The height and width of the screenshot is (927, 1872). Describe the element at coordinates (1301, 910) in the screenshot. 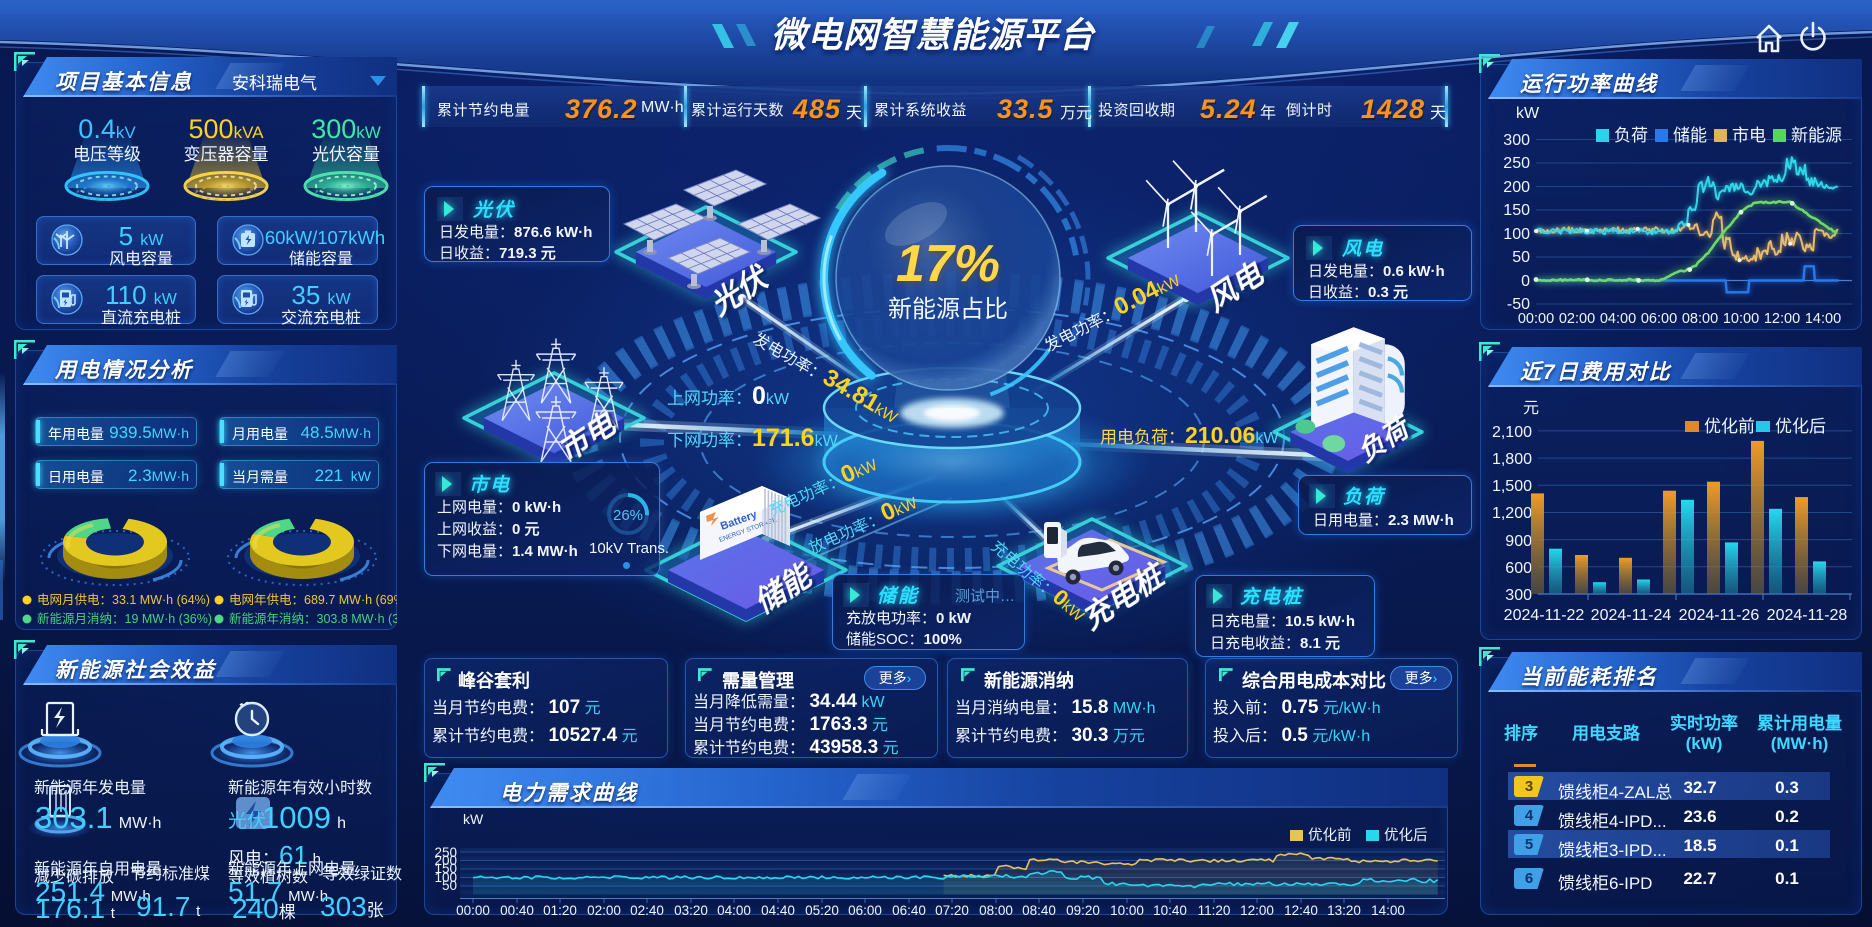

I see `svg-text: 12:40` at that location.